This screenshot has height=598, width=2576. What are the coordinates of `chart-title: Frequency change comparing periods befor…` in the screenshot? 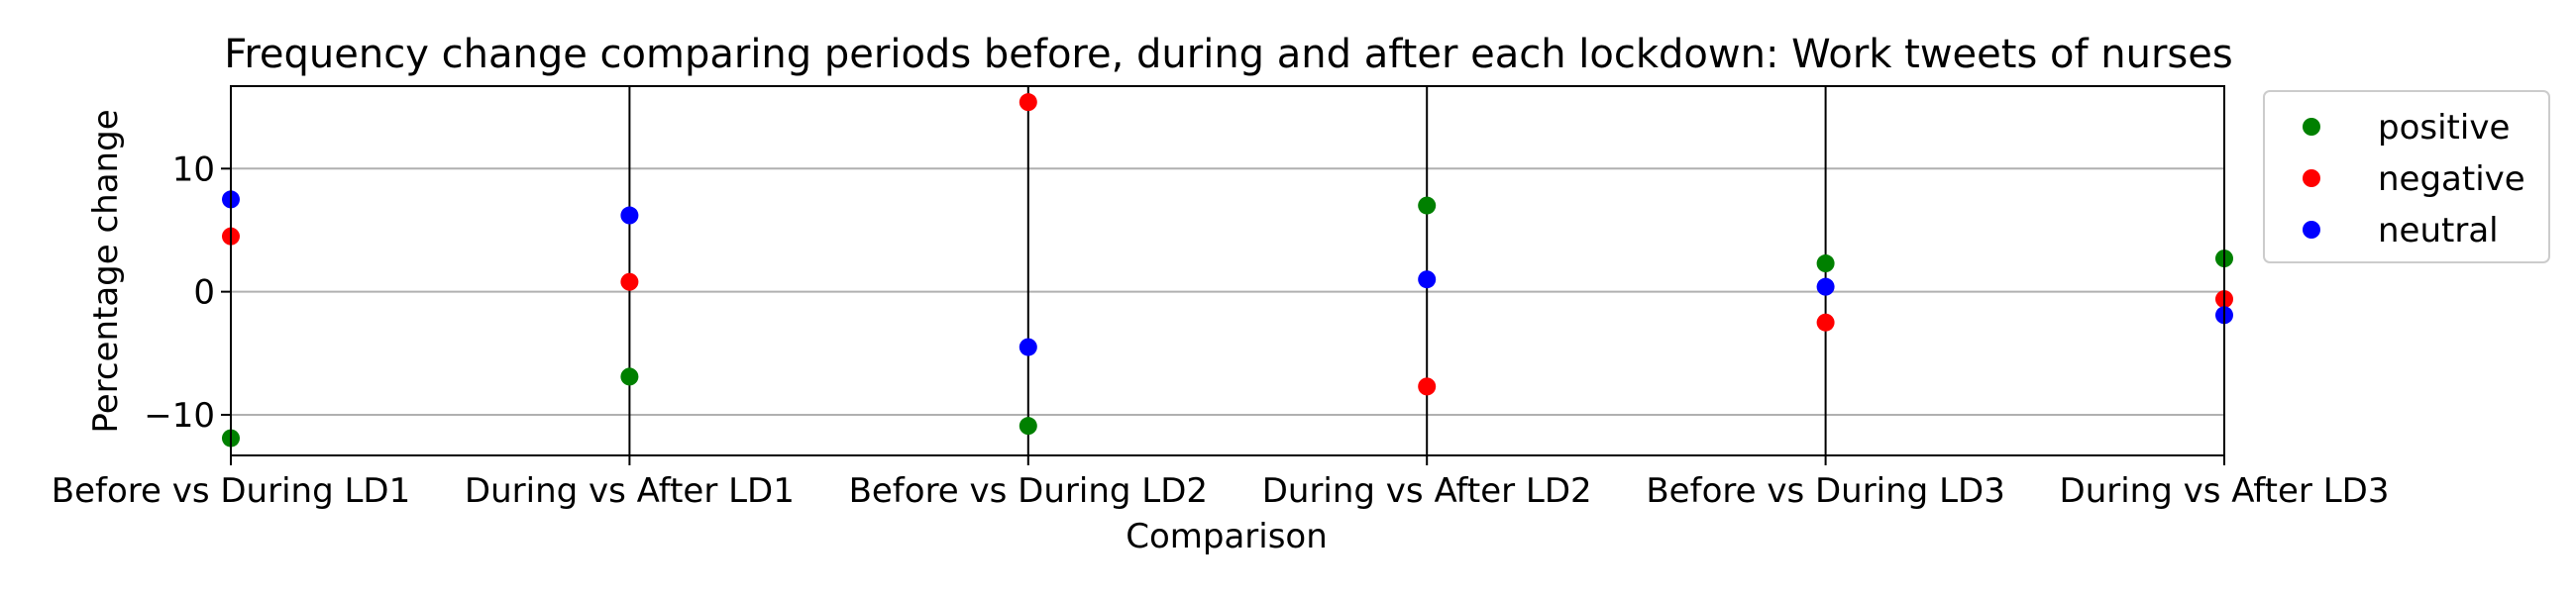 It's located at (1228, 54).